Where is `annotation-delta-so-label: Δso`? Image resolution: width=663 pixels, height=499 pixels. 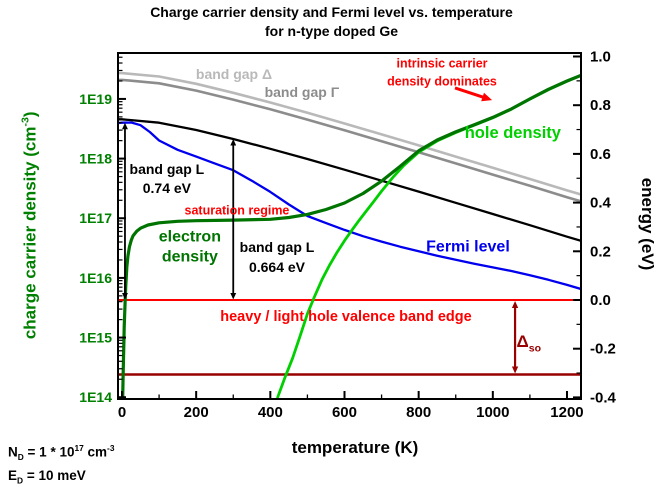
annotation-delta-so-label: Δso is located at coordinates (529, 343).